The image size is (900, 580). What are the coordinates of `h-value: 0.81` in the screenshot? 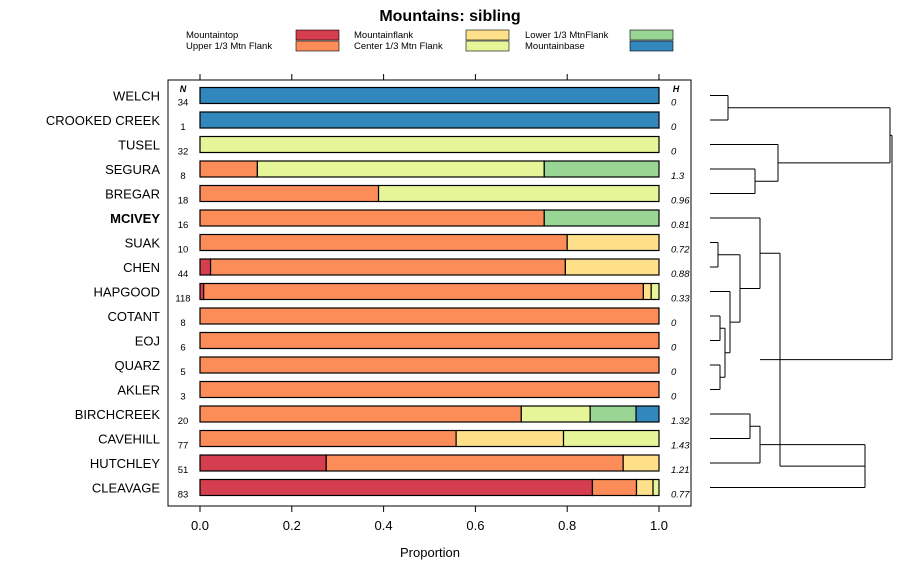 It's located at (680, 225).